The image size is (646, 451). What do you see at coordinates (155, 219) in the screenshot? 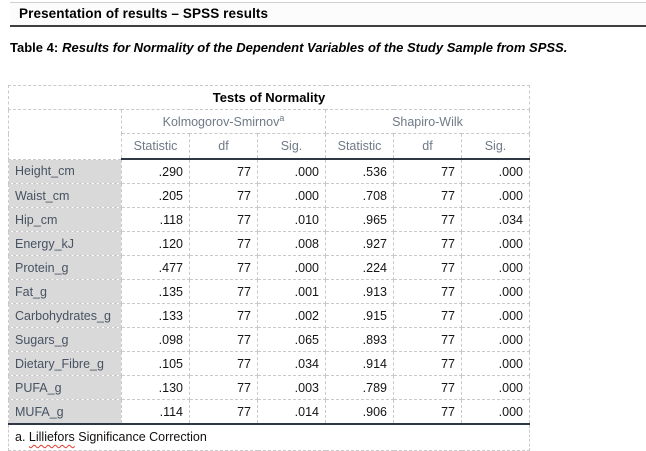
I see `cell-ks-statistic: .118` at bounding box center [155, 219].